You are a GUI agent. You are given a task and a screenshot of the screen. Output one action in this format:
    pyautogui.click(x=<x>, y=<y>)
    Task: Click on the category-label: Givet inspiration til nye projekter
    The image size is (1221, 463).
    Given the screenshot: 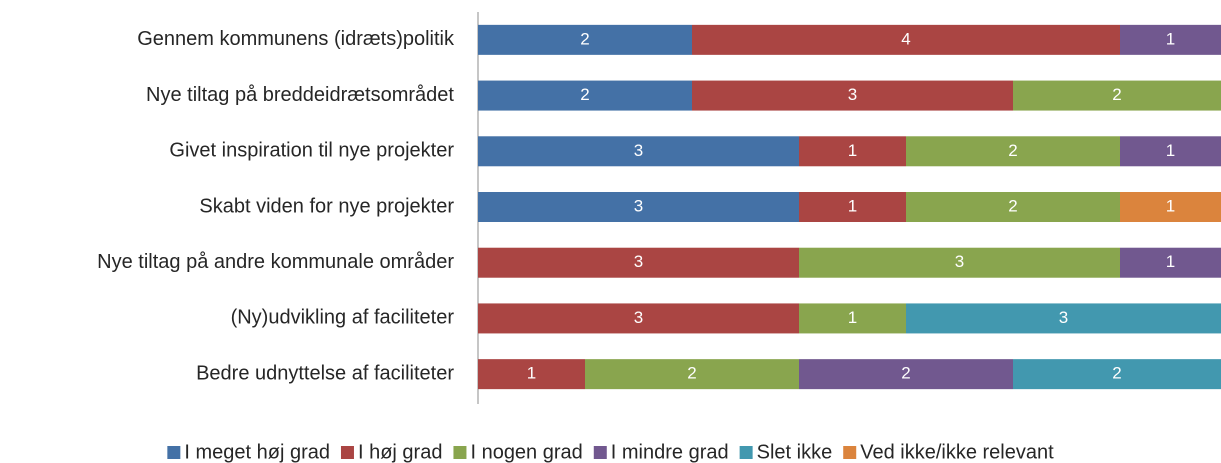 What is the action you would take?
    pyautogui.click(x=311, y=151)
    